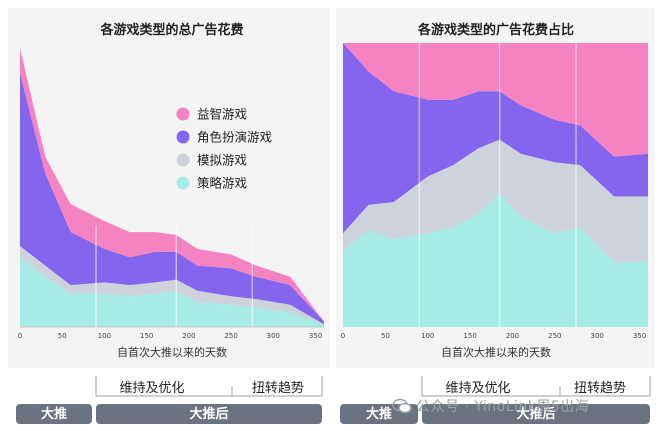  I want to click on right-after-push-bar, so click(536, 414).